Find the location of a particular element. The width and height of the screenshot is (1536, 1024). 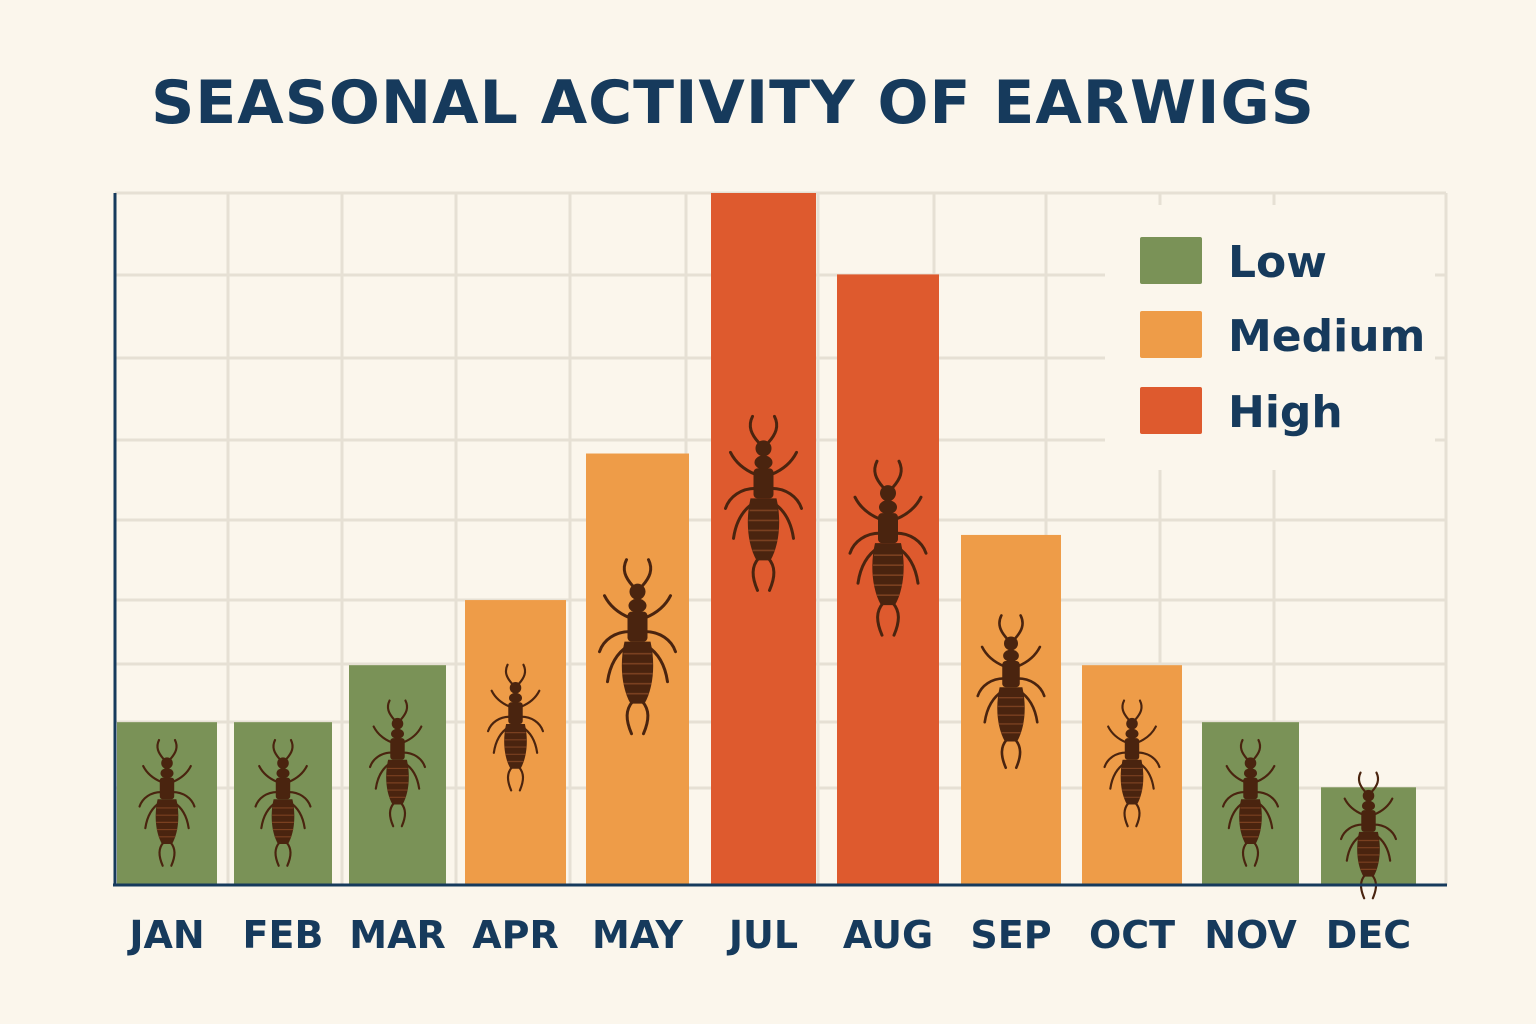

x-axis-labels: JAN FEB MAR APR MAY JUL AUG SEP OCT NOV DEC is located at coordinates (768, 935).